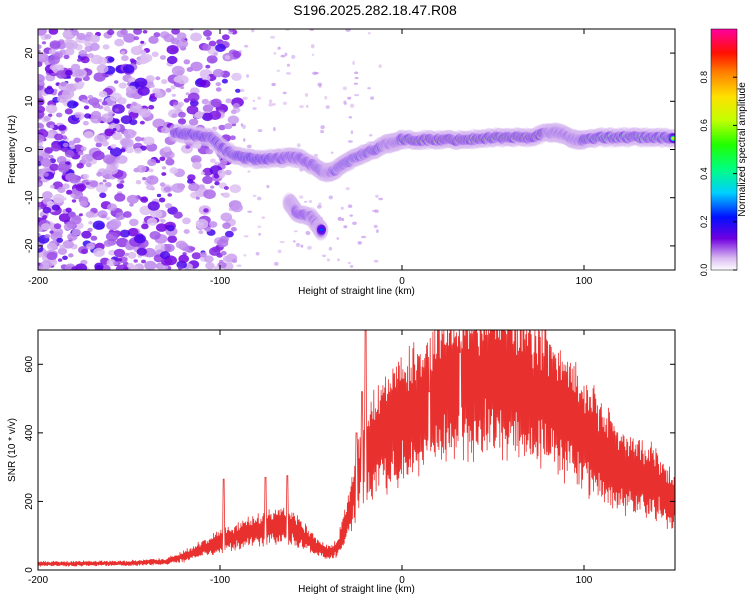  I want to click on y-tick-label: 20, so click(29, 53).